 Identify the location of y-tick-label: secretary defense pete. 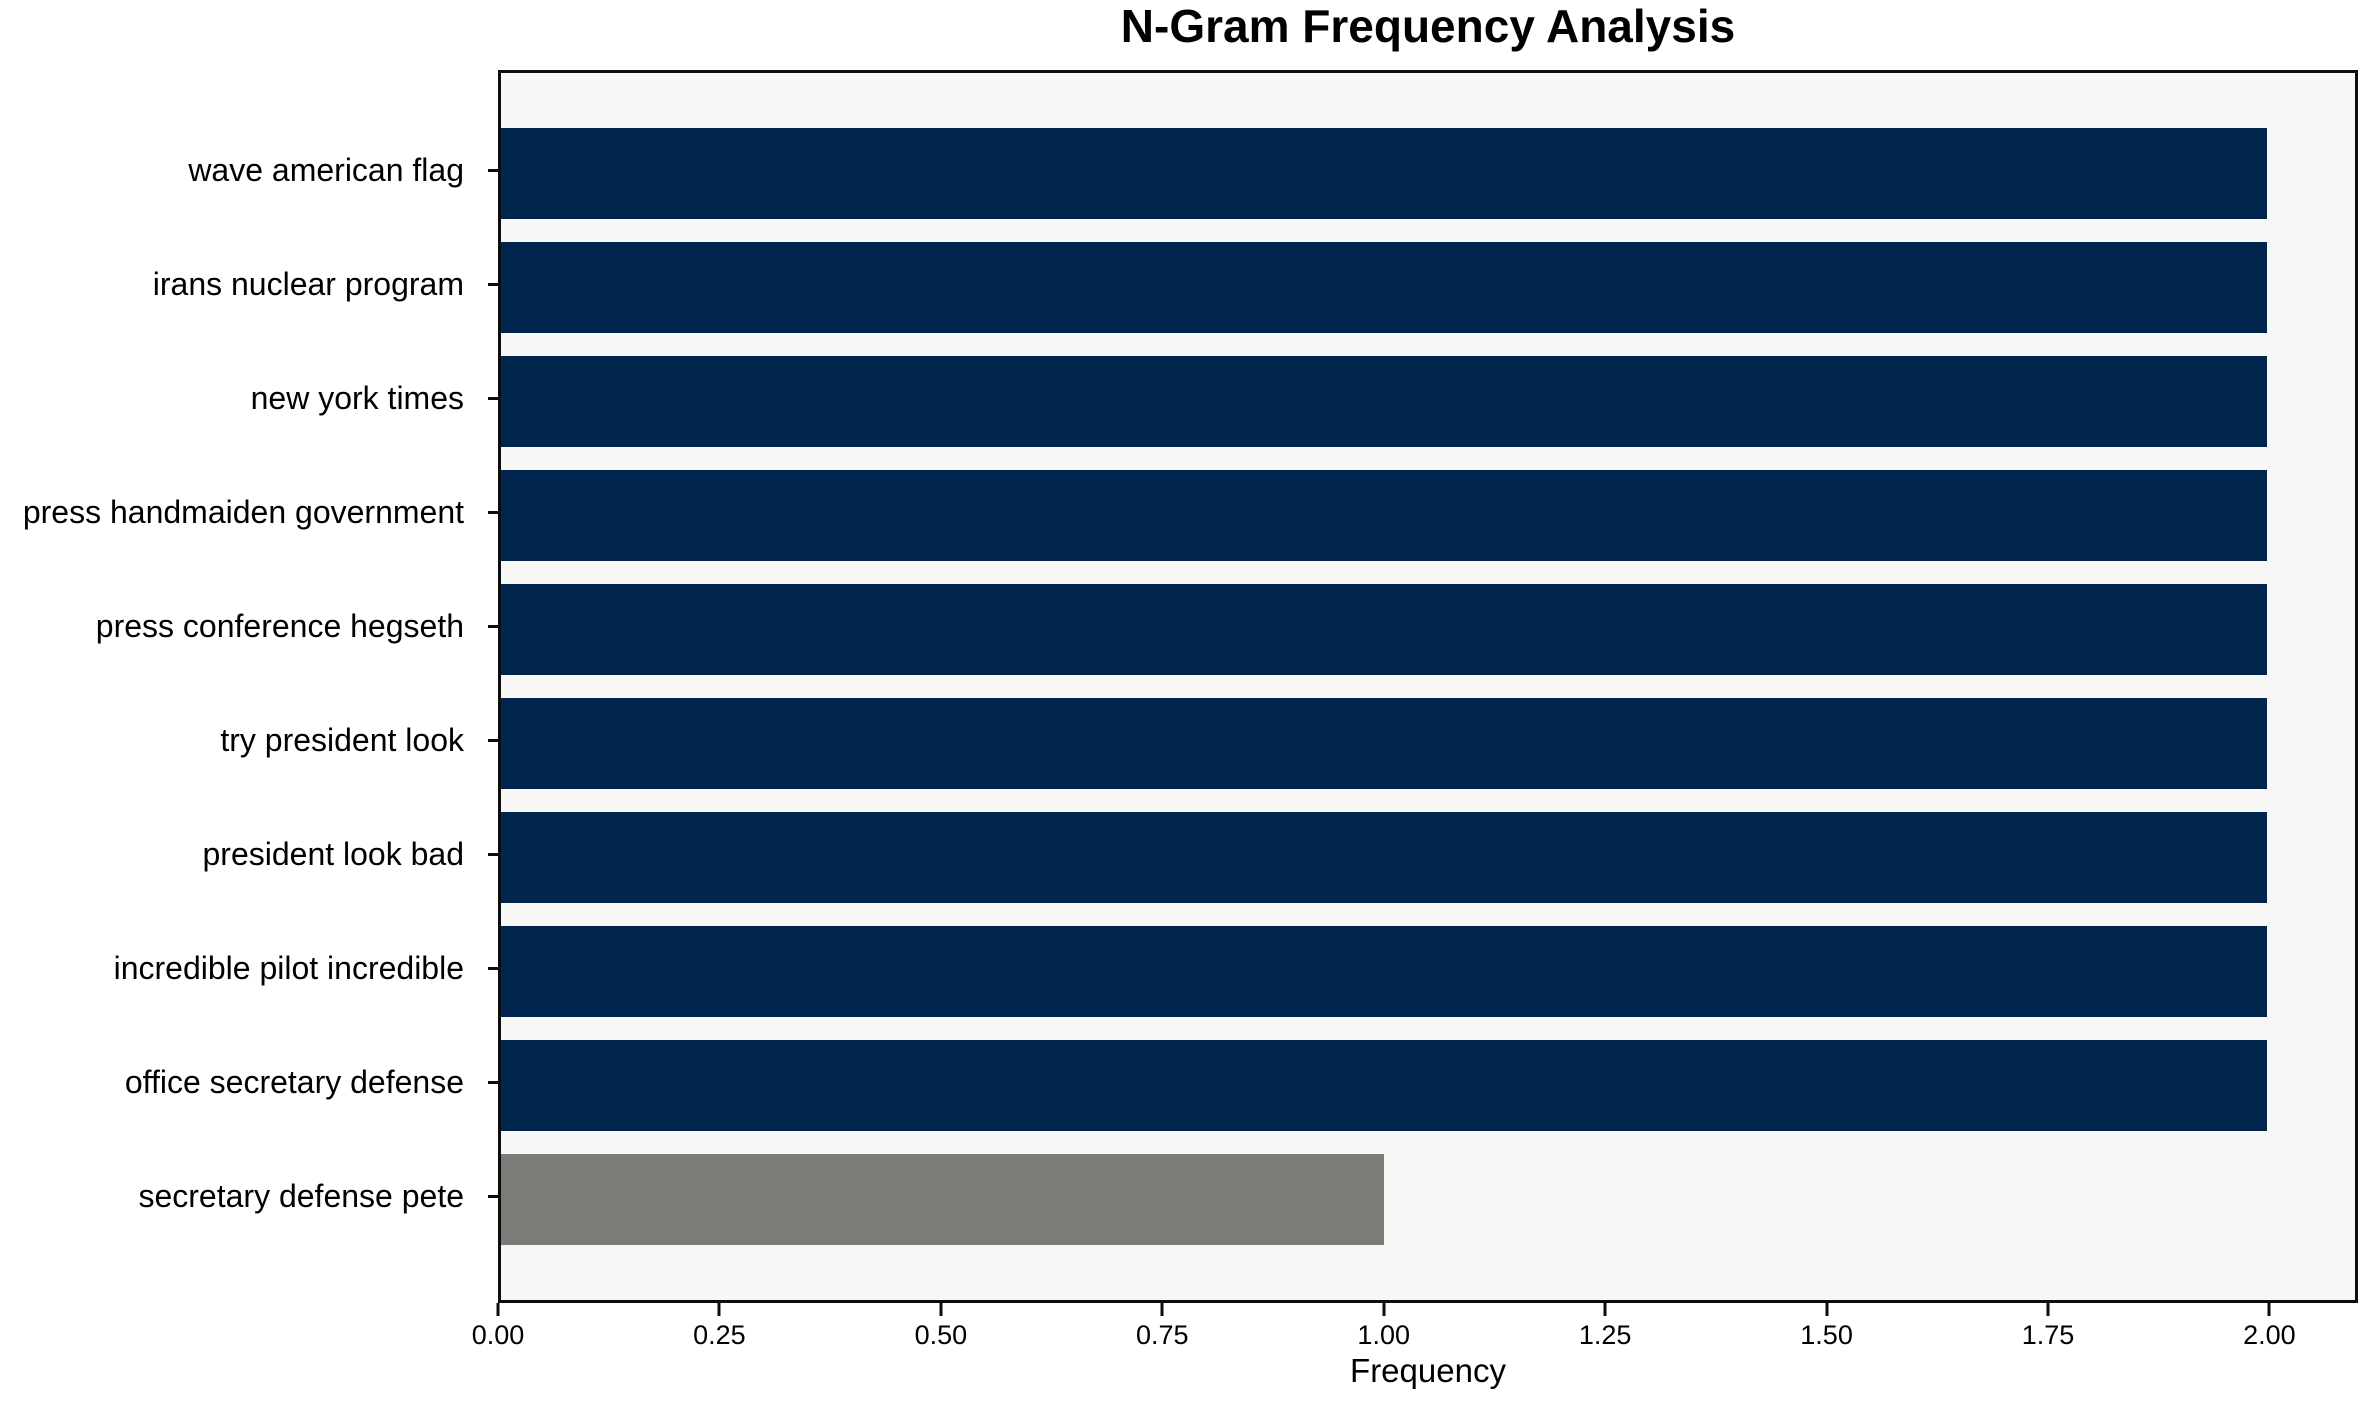
(301, 1196).